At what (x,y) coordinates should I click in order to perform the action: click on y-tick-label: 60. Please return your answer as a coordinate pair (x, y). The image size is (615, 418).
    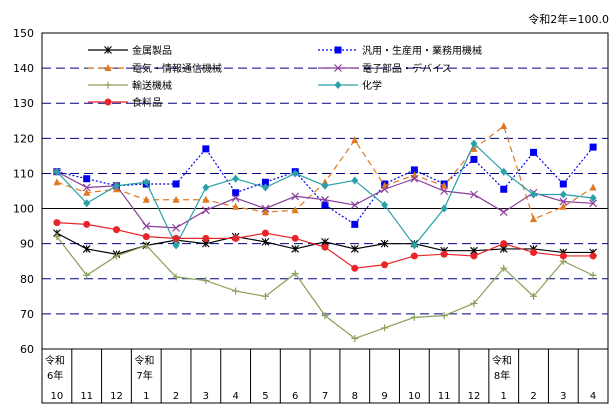
    Looking at the image, I should click on (27, 349).